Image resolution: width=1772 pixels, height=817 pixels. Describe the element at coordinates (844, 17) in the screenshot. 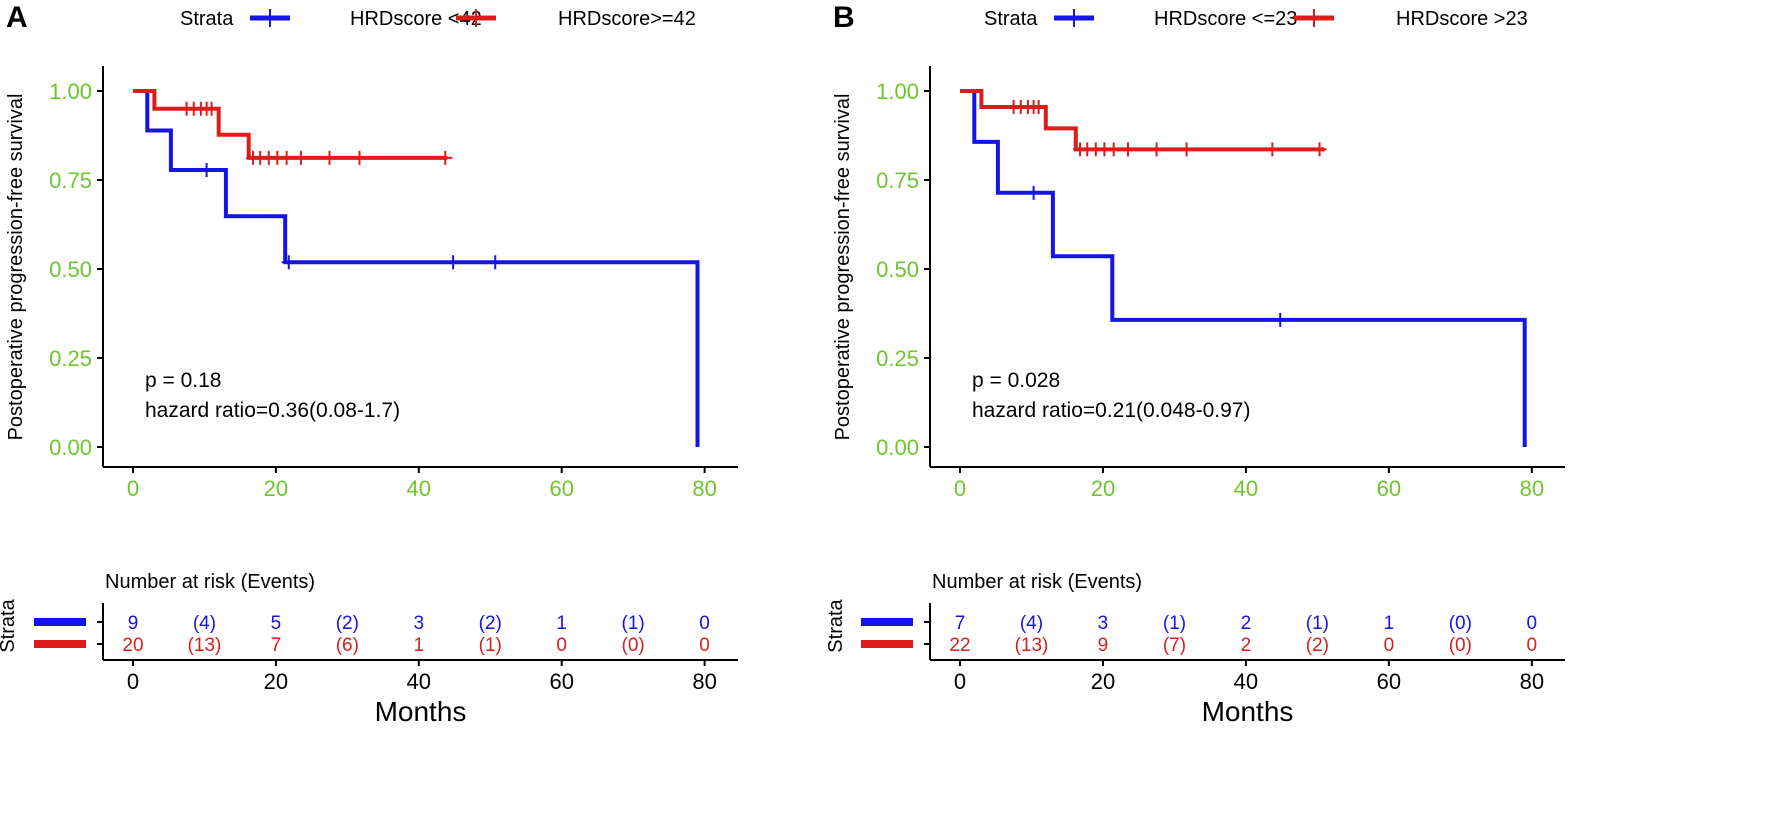

I see `panel-label: B` at that location.